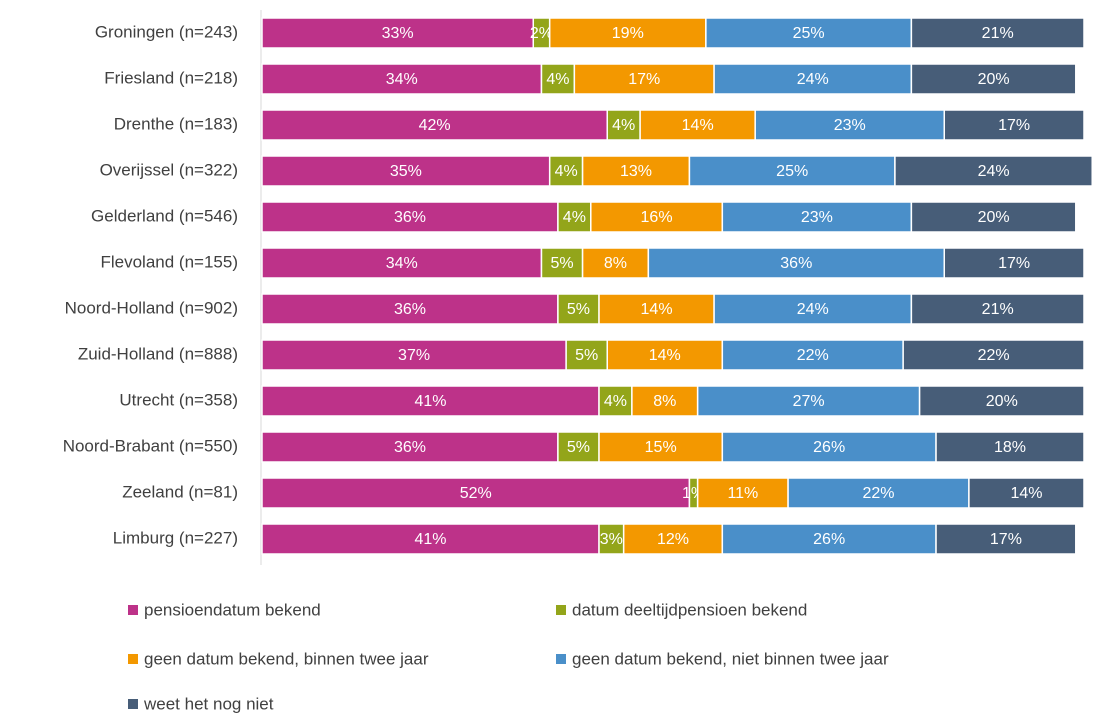 The image size is (1094, 713). What do you see at coordinates (175, 537) in the screenshot?
I see `y-tick-label: Limburg (n=227)` at bounding box center [175, 537].